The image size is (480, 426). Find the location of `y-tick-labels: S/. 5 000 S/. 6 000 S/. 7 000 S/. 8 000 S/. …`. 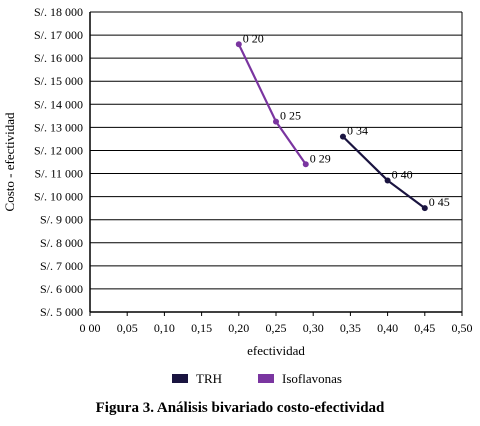

y-tick-labels: S/. 5 000 S/. 6 000 S/. 7 000 S/. 8 000 S/. … is located at coordinates (58, 162).